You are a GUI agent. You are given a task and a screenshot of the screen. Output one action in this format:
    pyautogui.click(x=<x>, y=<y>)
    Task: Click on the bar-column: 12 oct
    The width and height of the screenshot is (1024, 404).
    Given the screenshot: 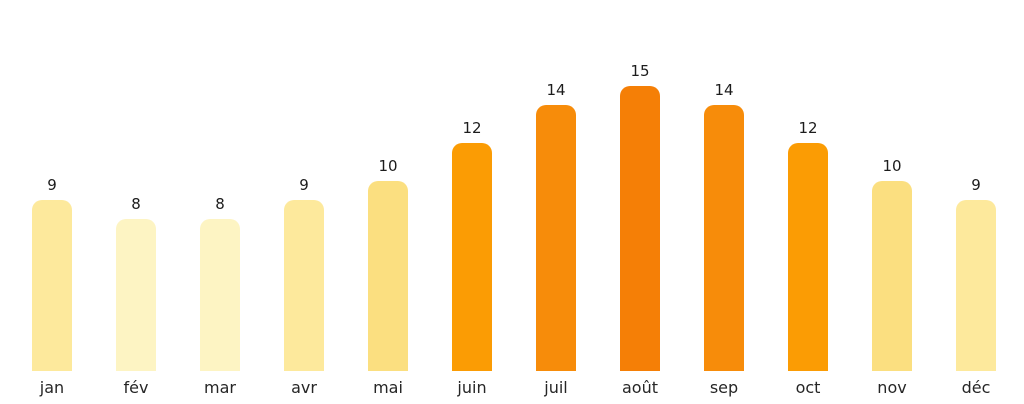 What is the action you would take?
    pyautogui.click(x=808, y=202)
    